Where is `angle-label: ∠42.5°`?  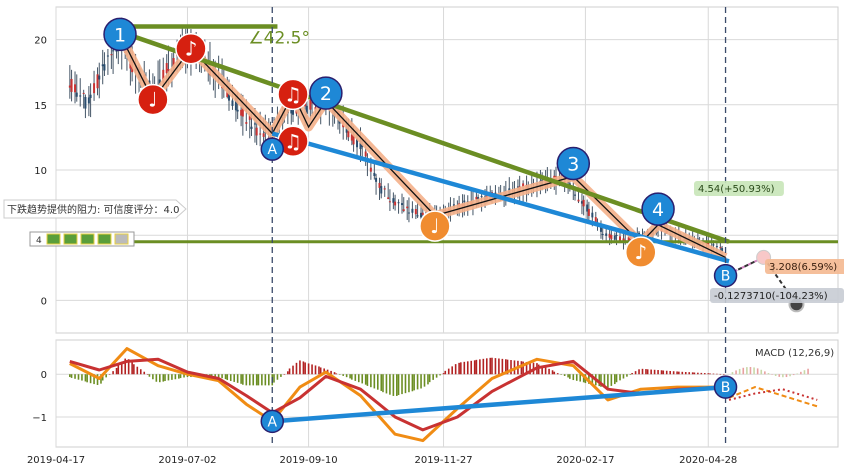
angle-label: ∠42.5° is located at coordinates (279, 39).